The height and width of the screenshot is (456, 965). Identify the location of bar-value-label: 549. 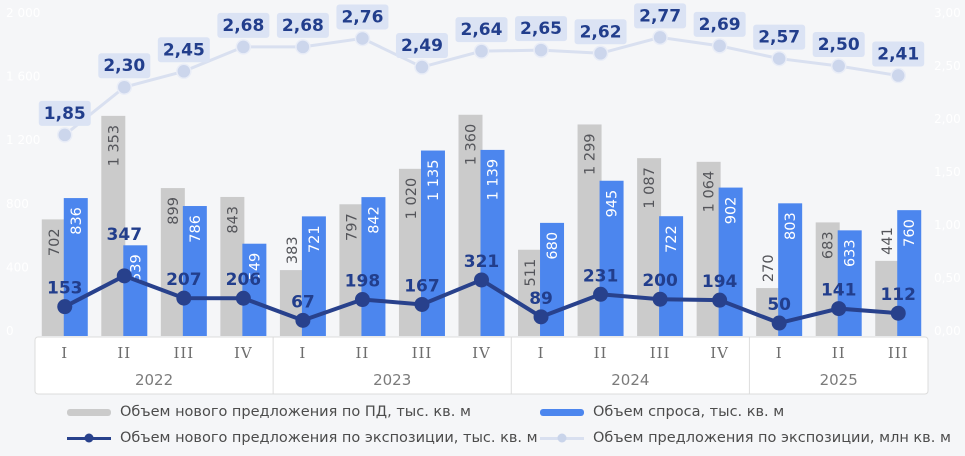
(255, 267).